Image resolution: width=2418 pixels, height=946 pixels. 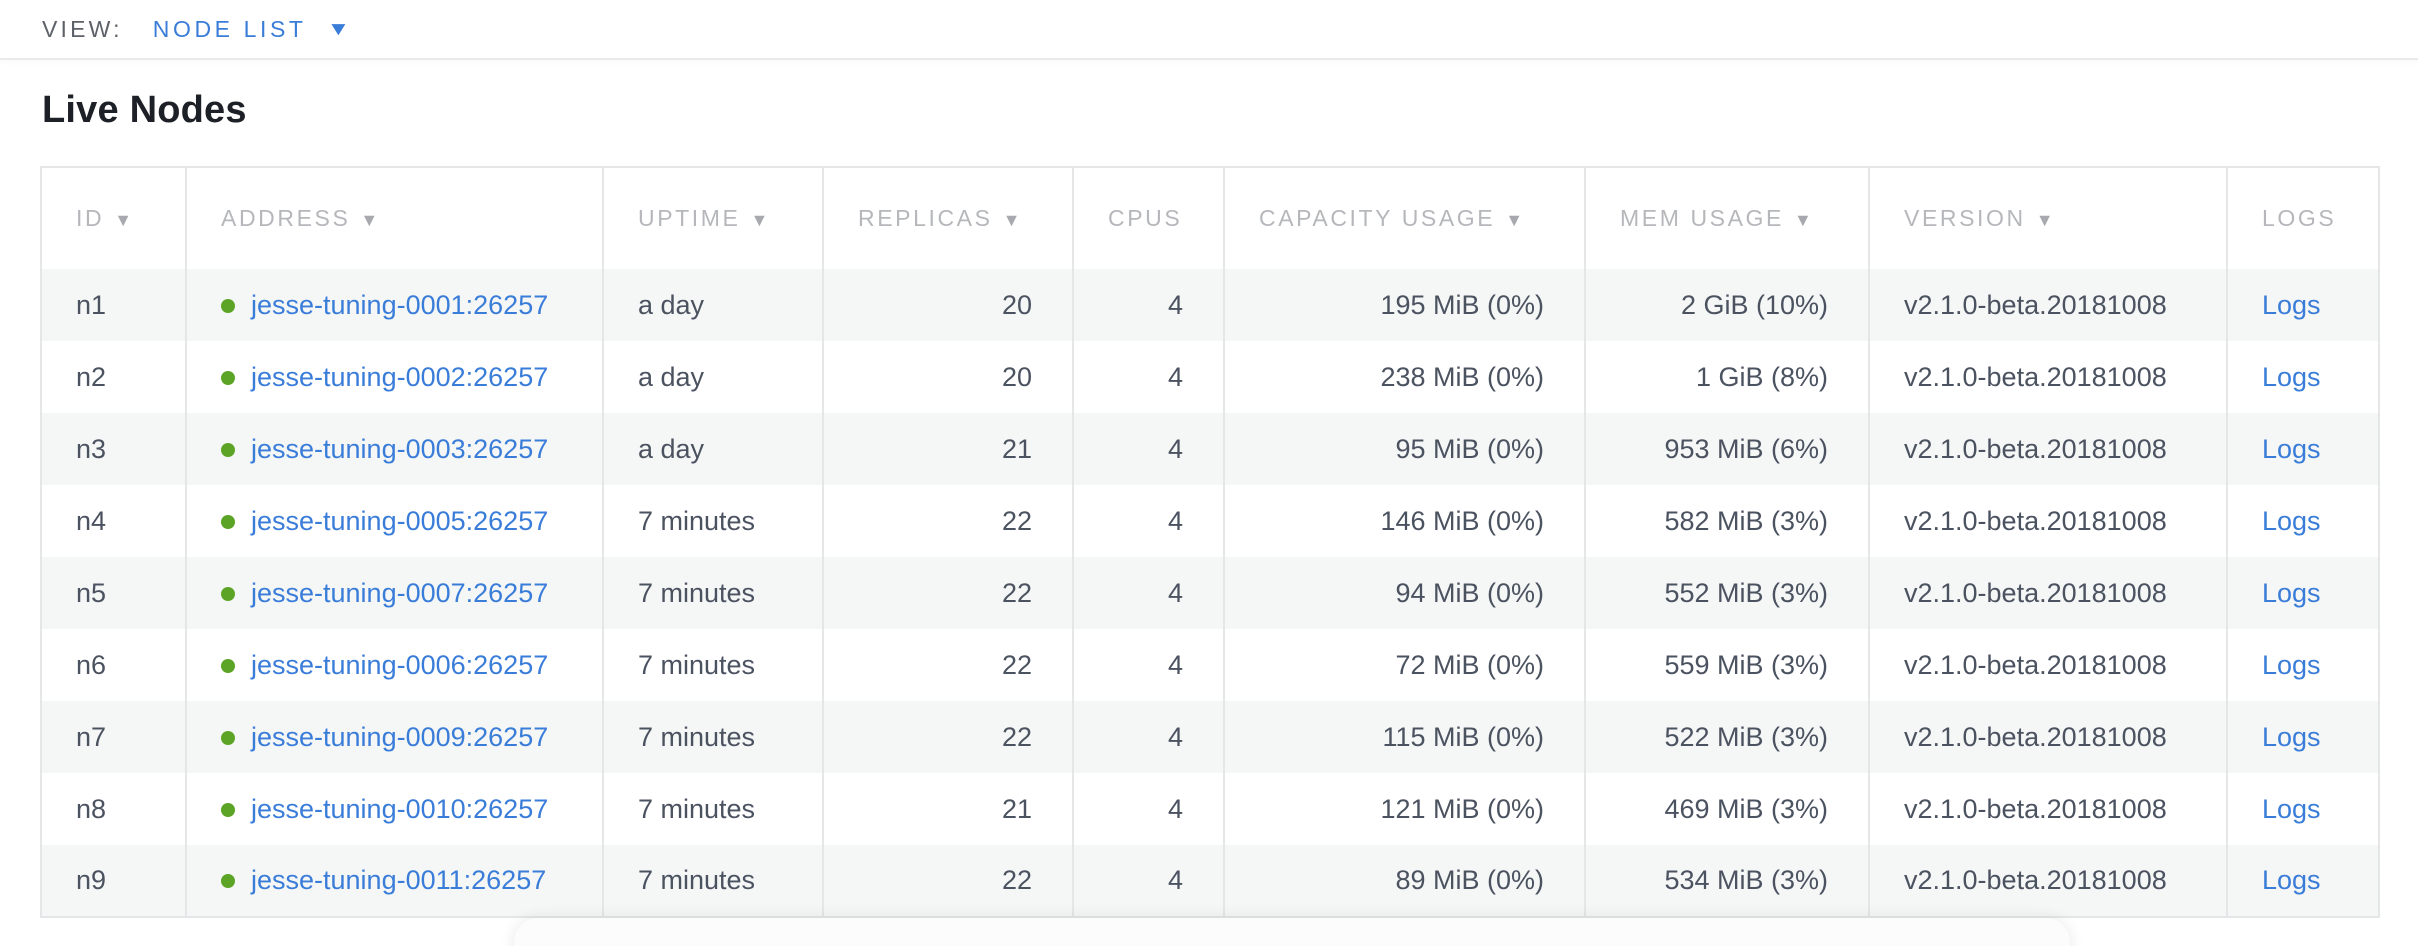 I want to click on column-header-mem: MEM USAGE ▼, so click(x=1726, y=218).